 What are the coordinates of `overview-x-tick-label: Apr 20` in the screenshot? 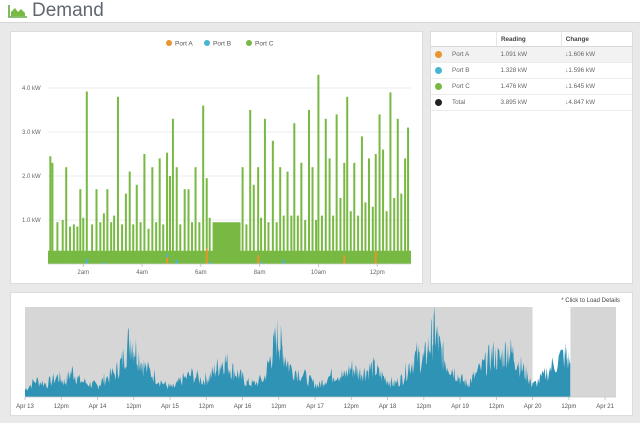 It's located at (533, 407).